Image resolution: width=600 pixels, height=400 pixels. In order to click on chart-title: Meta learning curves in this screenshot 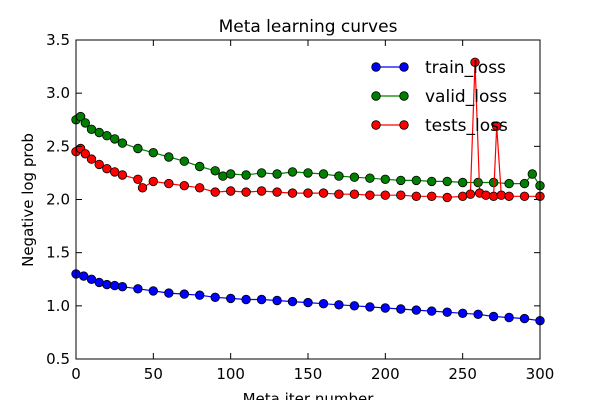, I will do `click(308, 27)`.